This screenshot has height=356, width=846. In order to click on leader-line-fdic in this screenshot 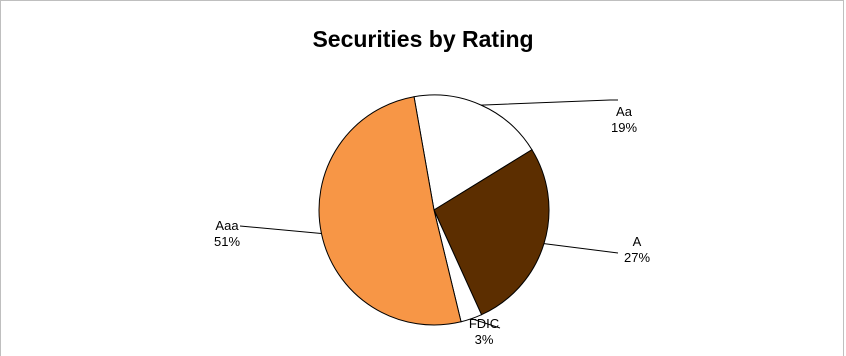, I will do `click(486, 323)`.